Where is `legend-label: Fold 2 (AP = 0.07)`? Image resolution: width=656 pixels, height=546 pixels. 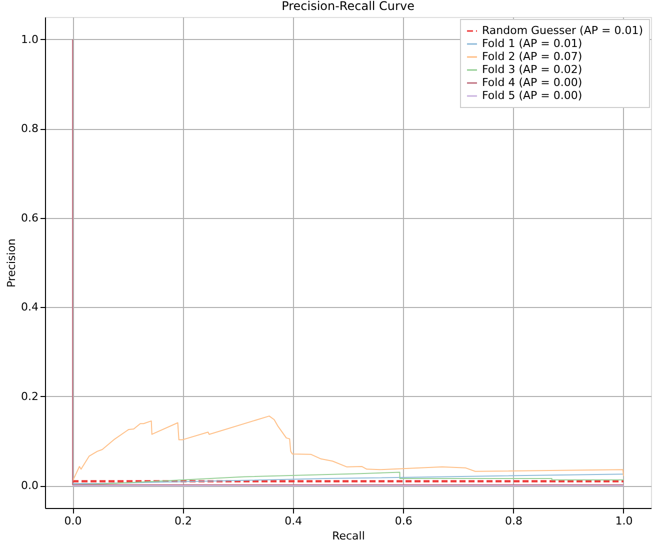
legend-label: Fold 2 (AP = 0.07) is located at coordinates (532, 56).